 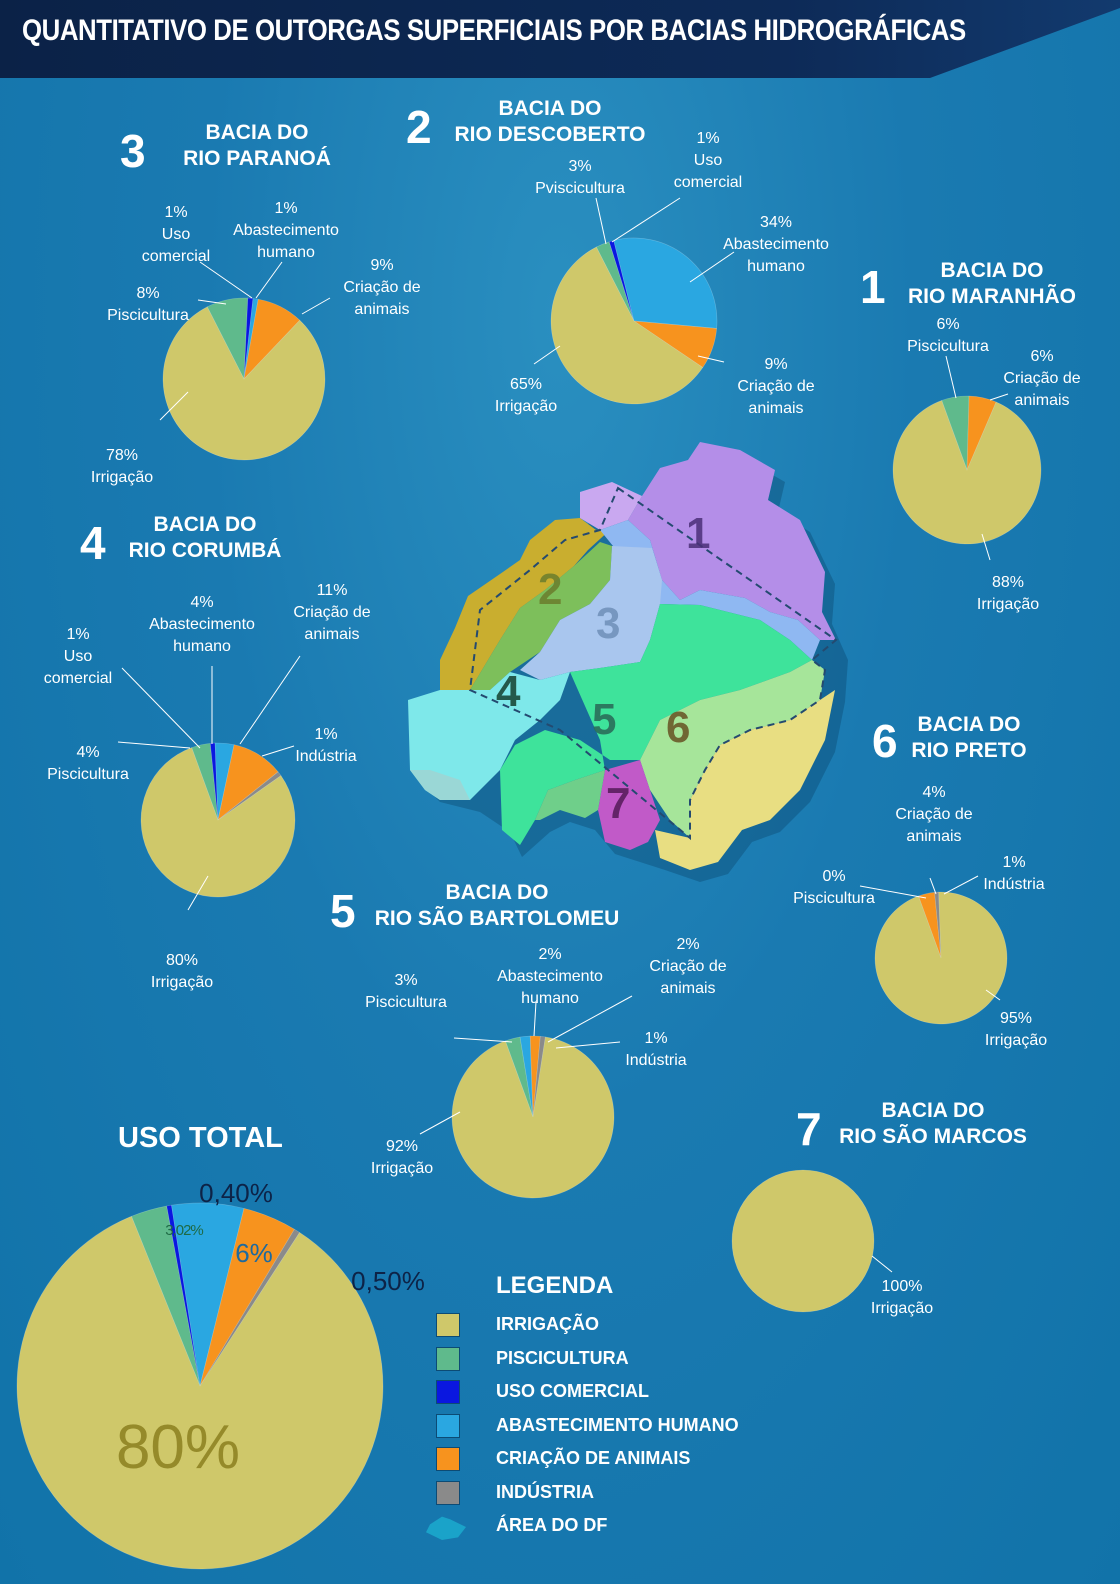 What do you see at coordinates (122, 467) in the screenshot?
I see `pie-0-label-irrigacao: 78% Irrigação` at bounding box center [122, 467].